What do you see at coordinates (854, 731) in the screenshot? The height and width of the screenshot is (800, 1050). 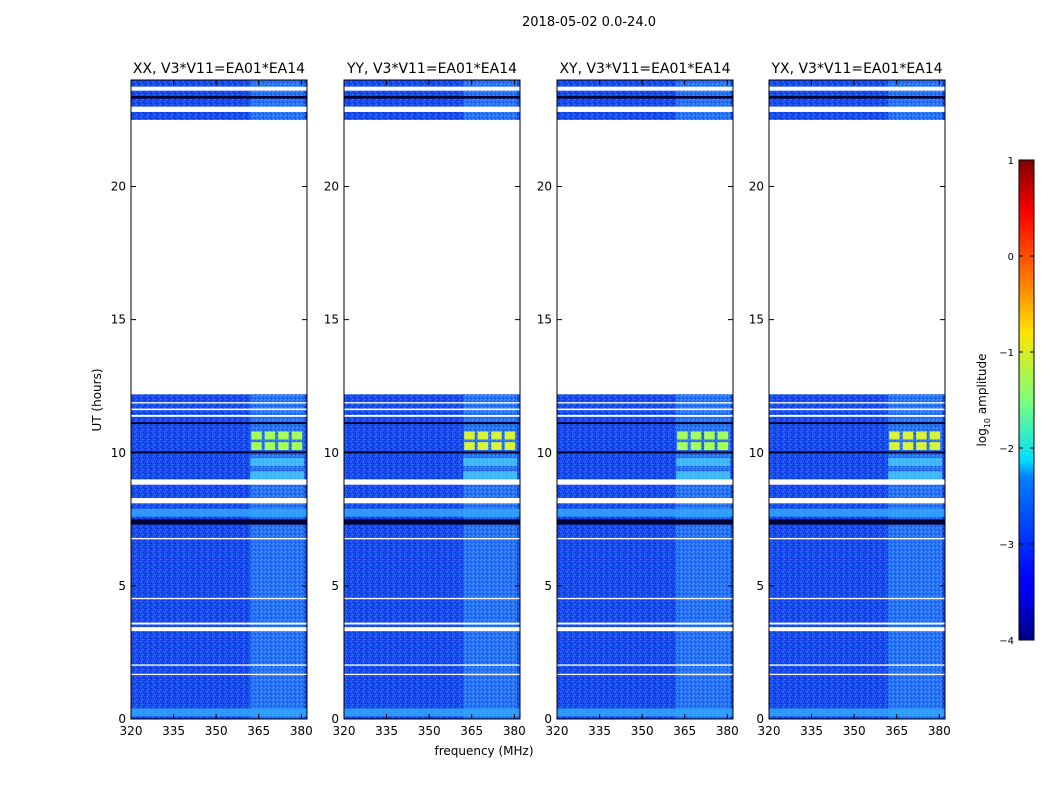 I see `x-tick-label: 350` at bounding box center [854, 731].